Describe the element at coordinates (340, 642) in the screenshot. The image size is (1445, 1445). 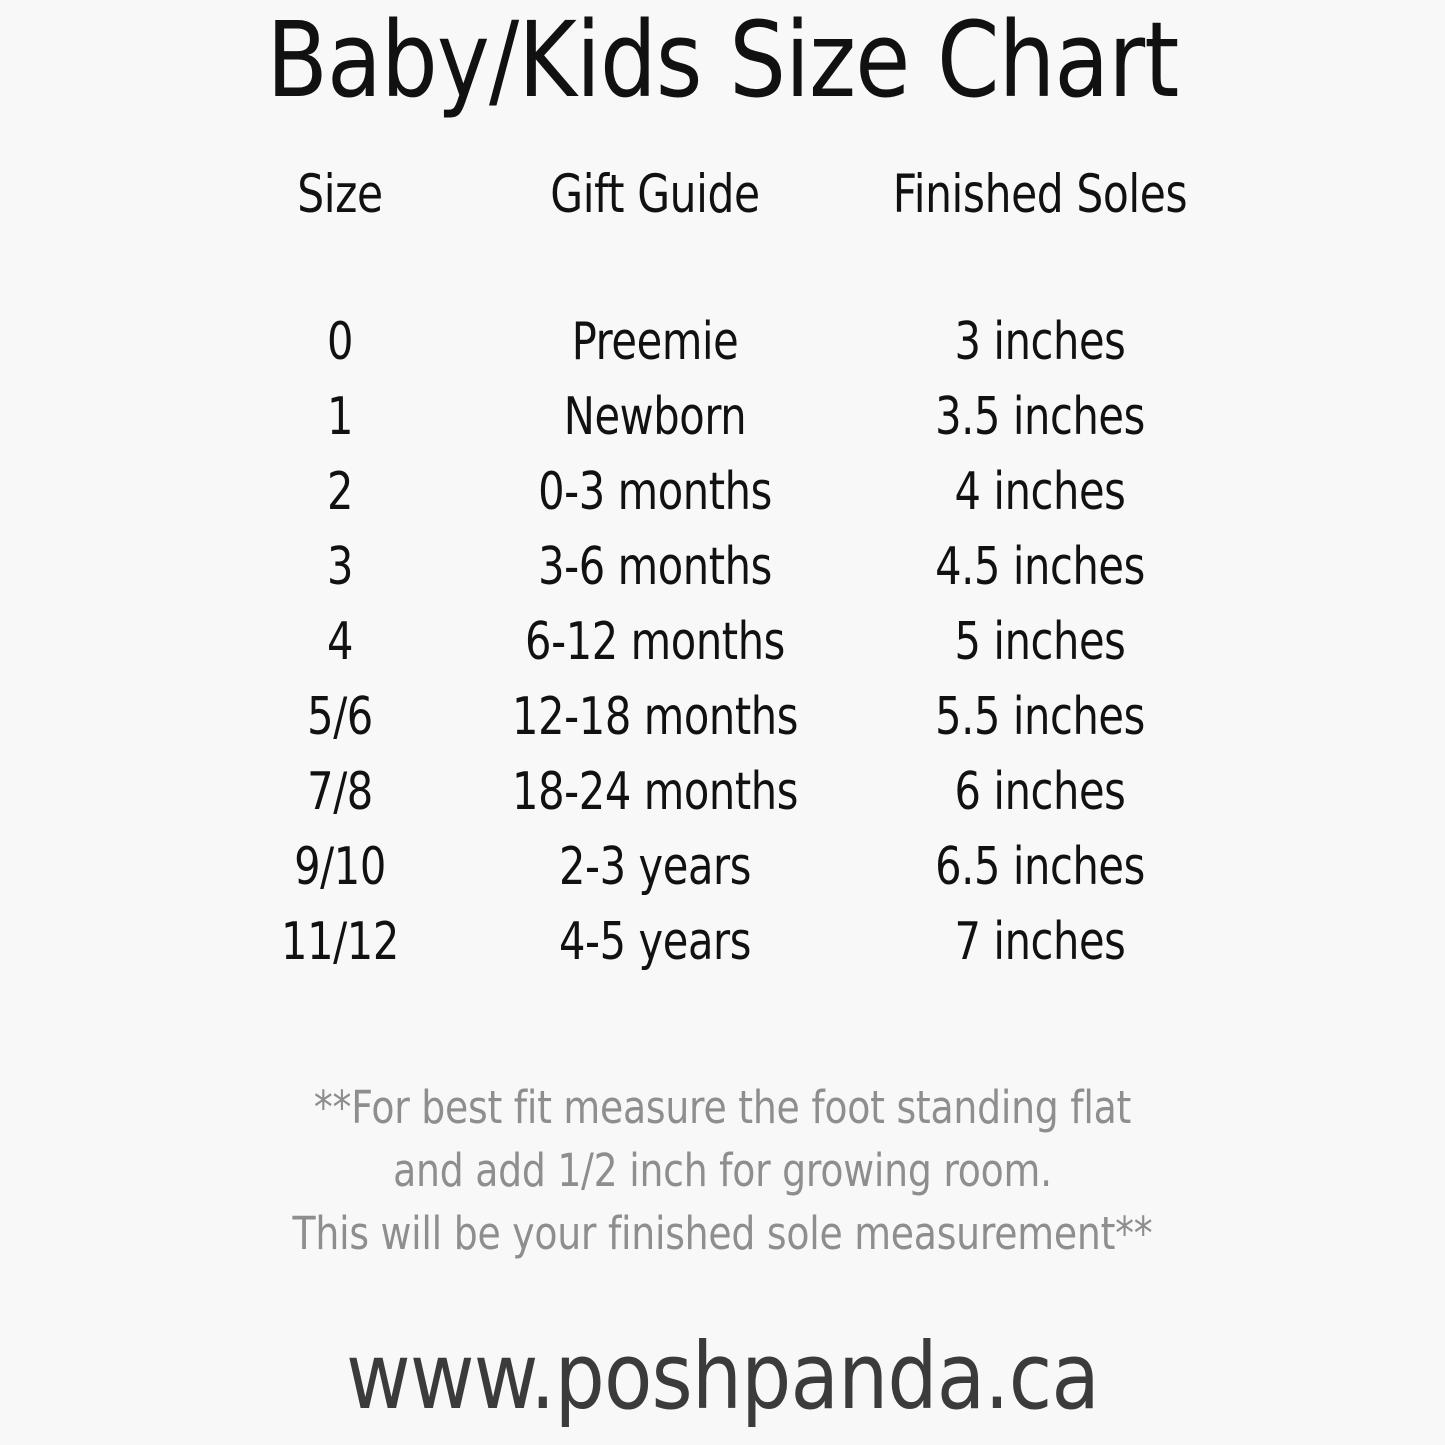
I see `cell-size: 4` at that location.